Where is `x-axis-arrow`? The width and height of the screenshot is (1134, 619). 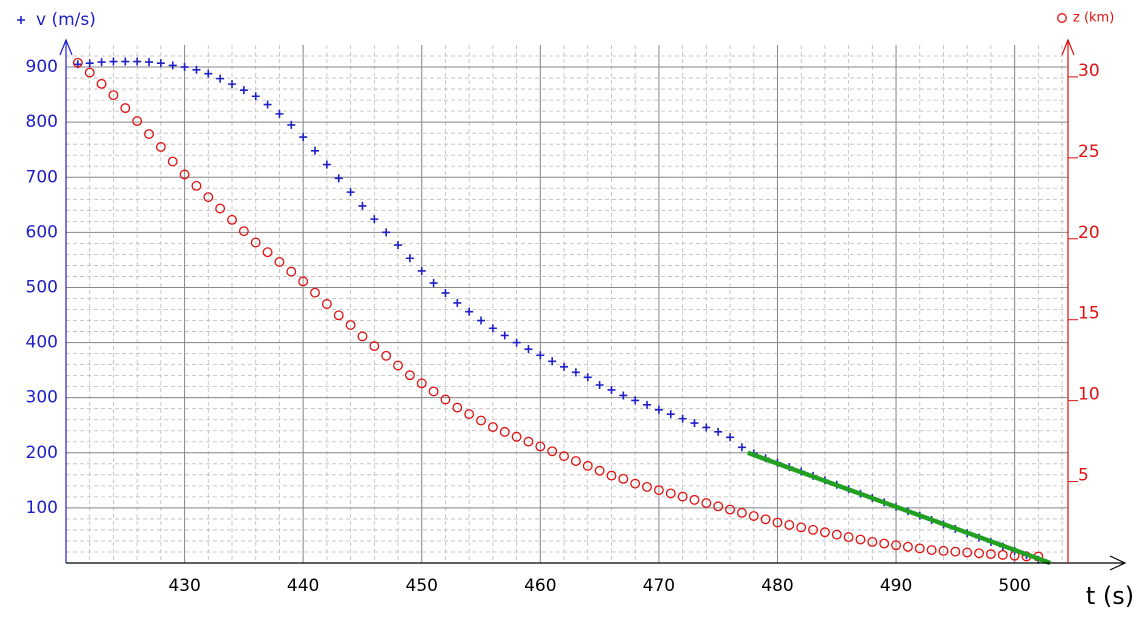
x-axis-arrow is located at coordinates (1118, 563).